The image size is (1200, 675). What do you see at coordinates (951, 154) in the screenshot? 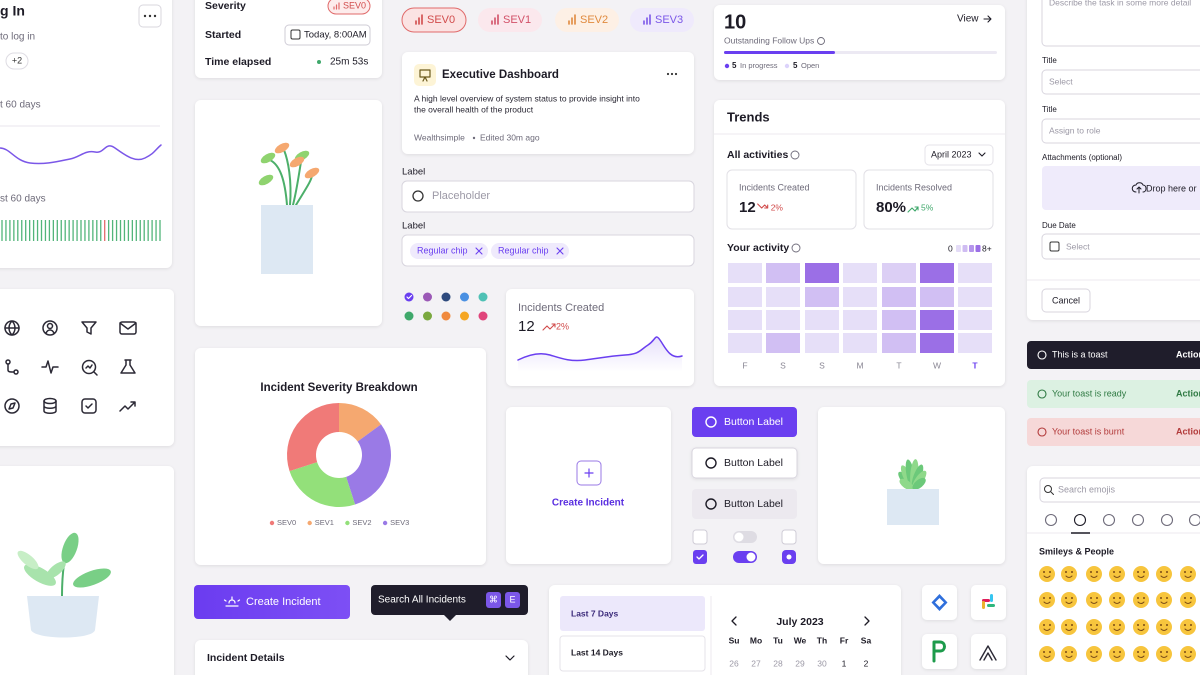
I see `month-select-text: April 2023` at bounding box center [951, 154].